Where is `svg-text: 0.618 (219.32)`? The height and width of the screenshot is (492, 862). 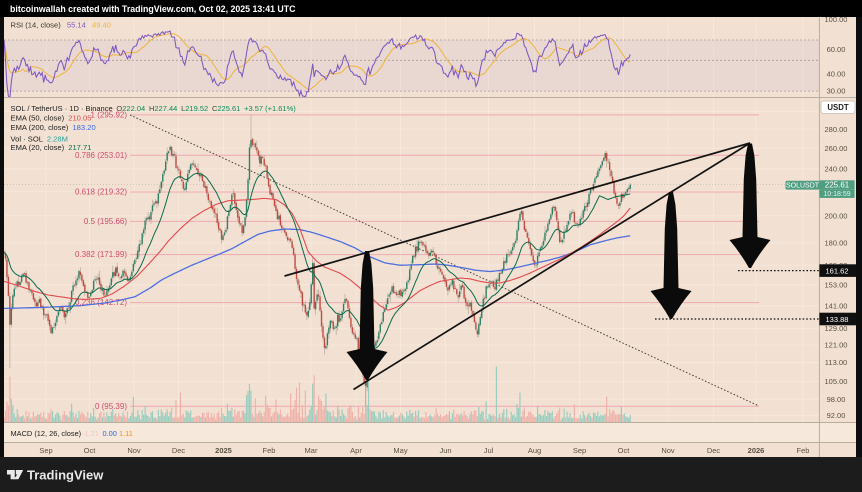
svg-text: 0.618 (219.32) is located at coordinates (101, 192).